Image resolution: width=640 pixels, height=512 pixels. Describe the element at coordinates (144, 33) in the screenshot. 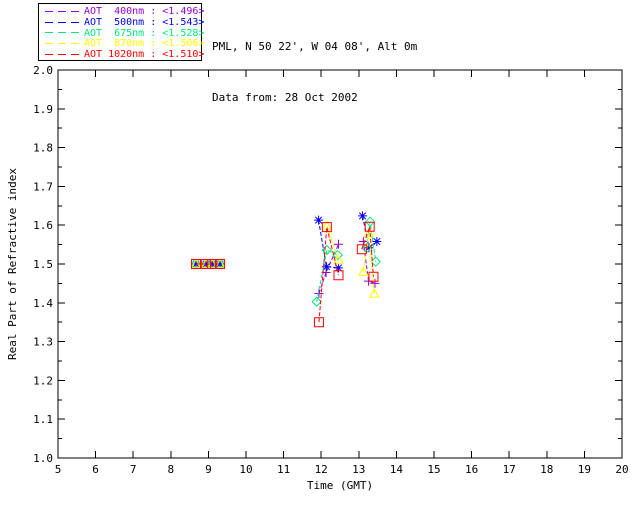

I see `legend-entry-label: AOT 675nm : <1.528>` at that location.